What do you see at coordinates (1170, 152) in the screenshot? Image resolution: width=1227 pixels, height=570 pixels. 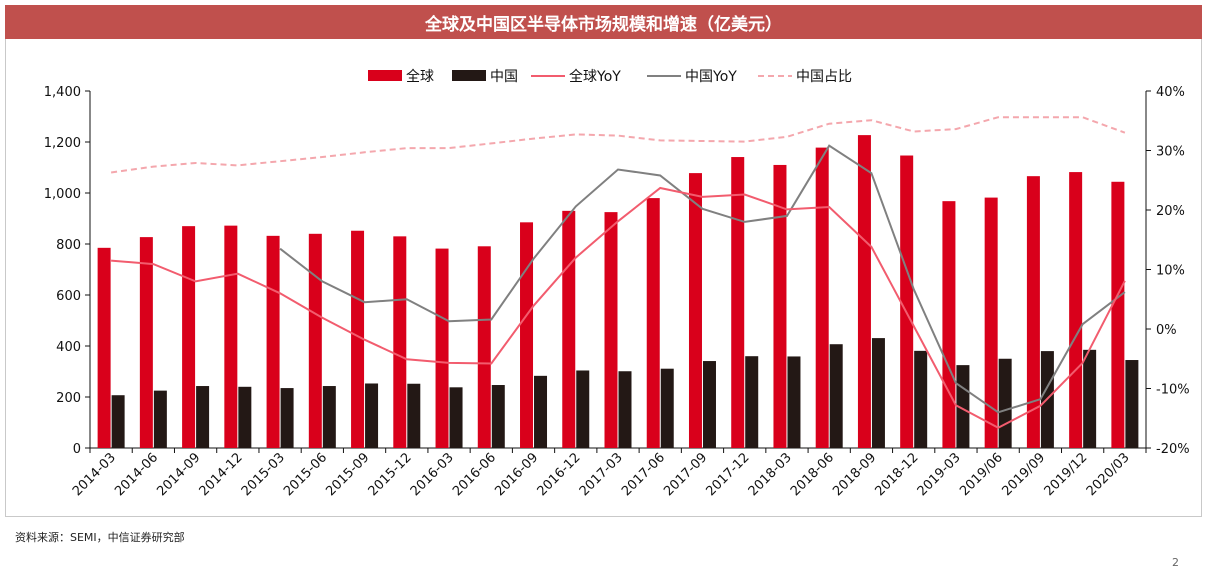 I see `y2-tick-label: 30%` at bounding box center [1170, 152].